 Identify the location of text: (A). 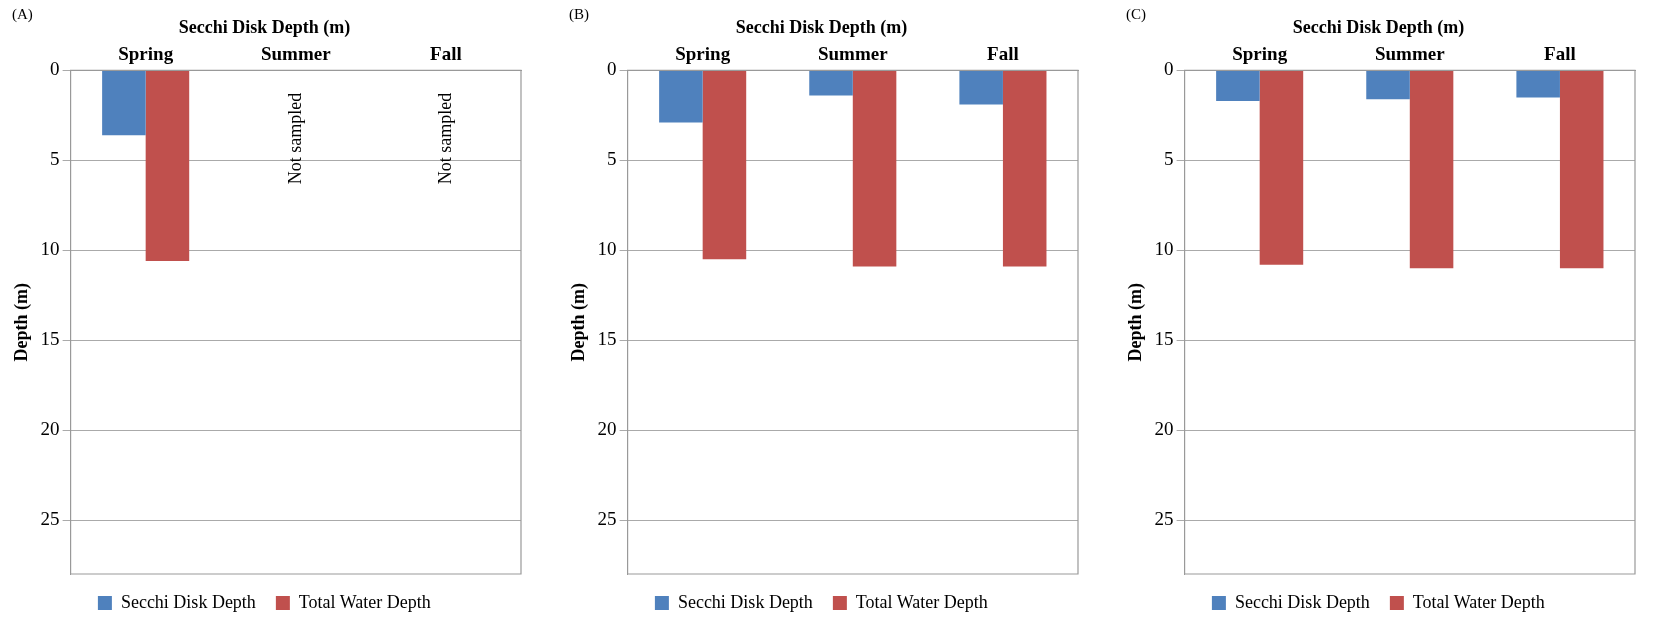
(22, 15).